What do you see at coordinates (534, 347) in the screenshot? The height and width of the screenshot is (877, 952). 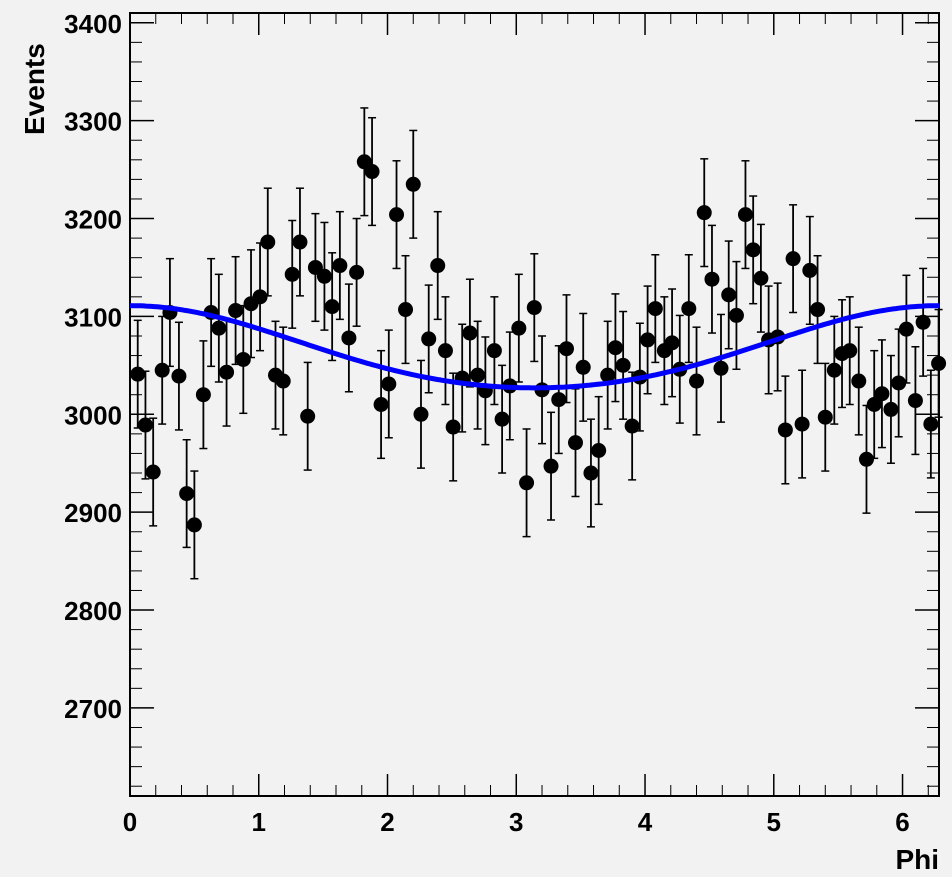 I see `fit-curve` at bounding box center [534, 347].